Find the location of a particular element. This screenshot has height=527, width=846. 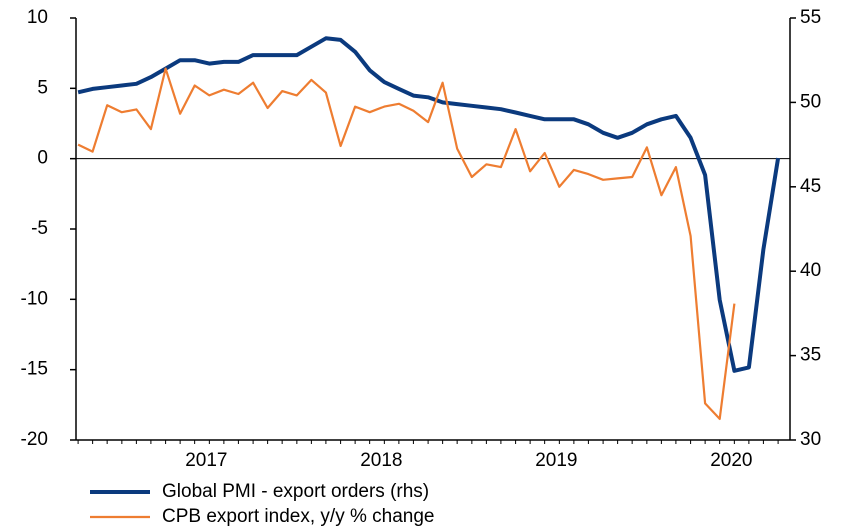

x-tick-label: 2018 is located at coordinates (381, 460).